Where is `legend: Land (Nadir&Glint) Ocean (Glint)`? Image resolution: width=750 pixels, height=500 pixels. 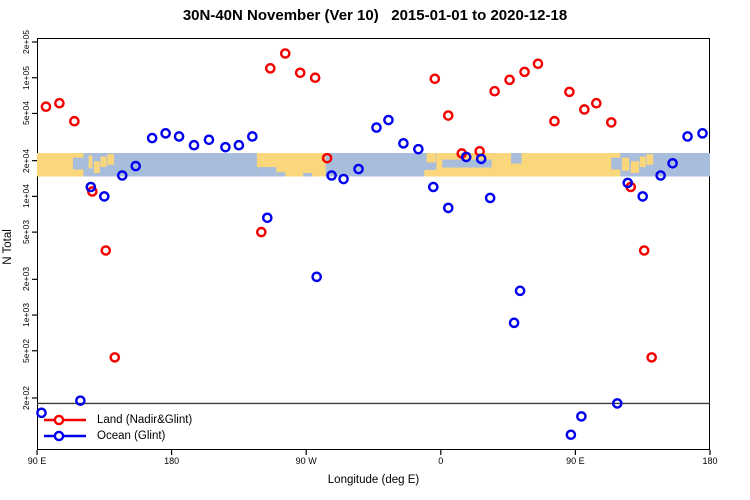 legend: Land (Nadir&Glint) Ocean (Glint) is located at coordinates (117, 428).